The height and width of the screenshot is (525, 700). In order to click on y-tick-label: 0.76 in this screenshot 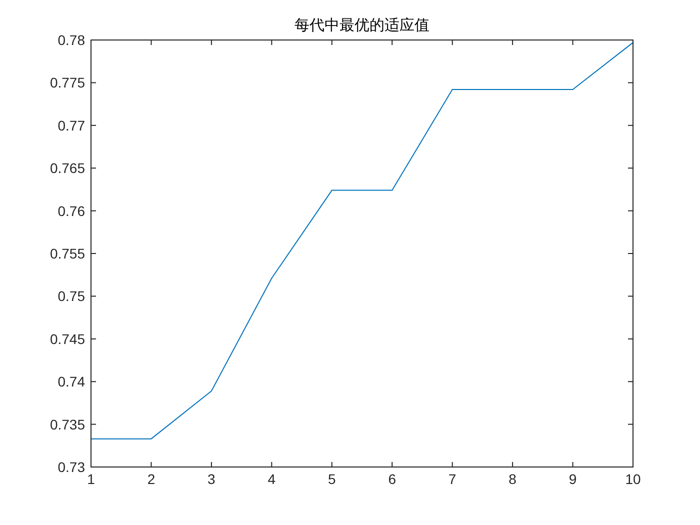, I will do `click(72, 210)`.